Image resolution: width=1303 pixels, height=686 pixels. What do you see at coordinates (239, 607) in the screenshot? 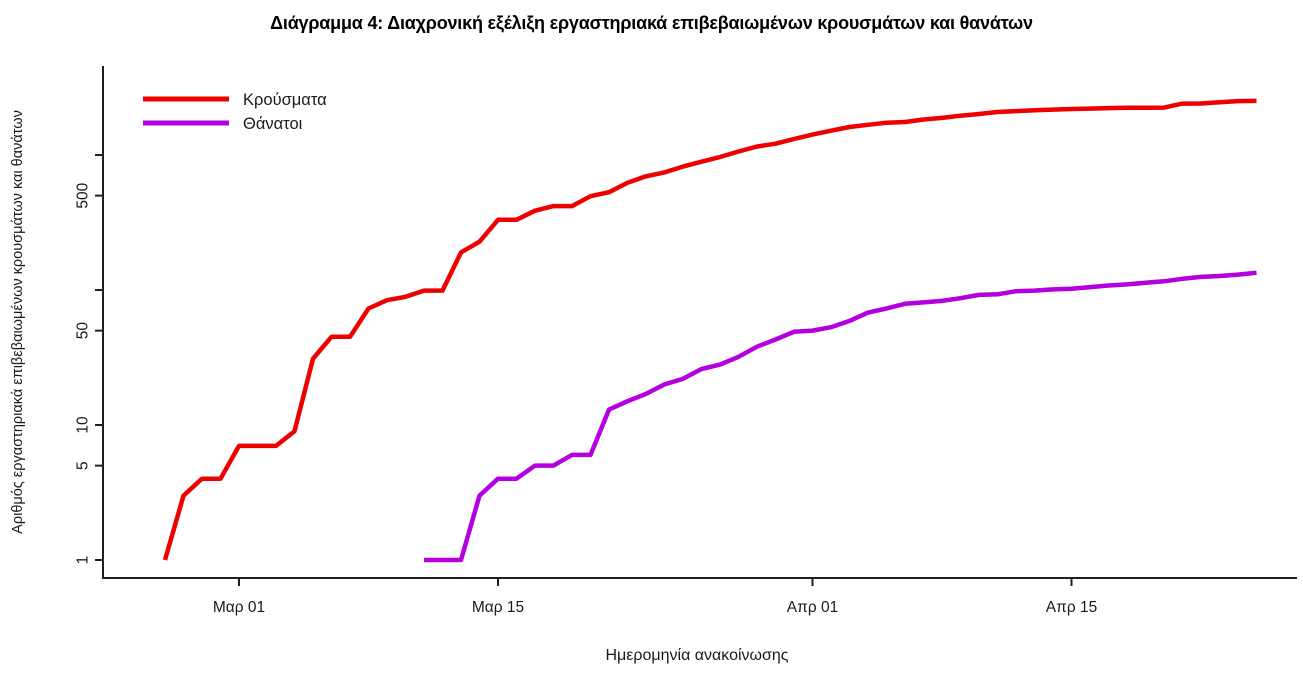
I see `x-tick-label: Μαρ 01` at bounding box center [239, 607].